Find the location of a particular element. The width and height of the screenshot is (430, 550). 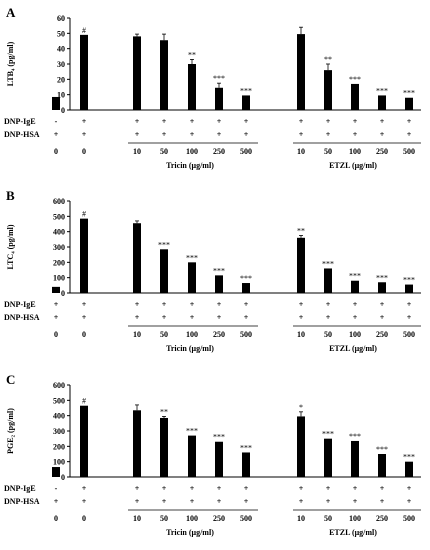

y-tick-label: 400 is located at coordinates (59, 232).